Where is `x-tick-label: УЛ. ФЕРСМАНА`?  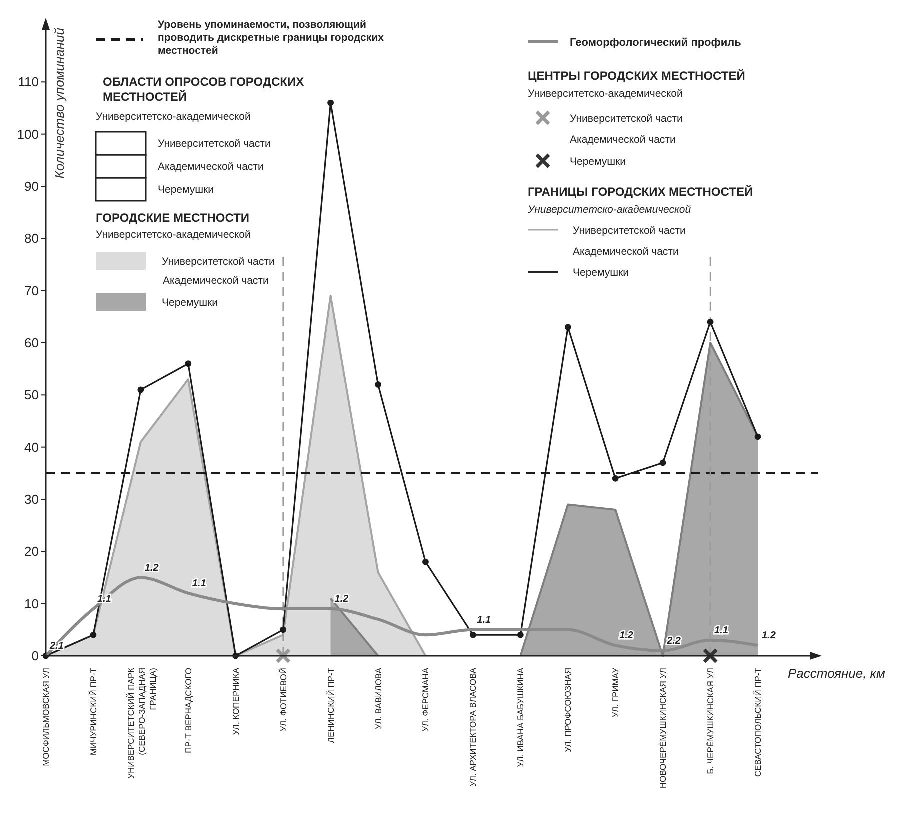
x-tick-label: УЛ. ФЕРСМАНА is located at coordinates (425, 700).